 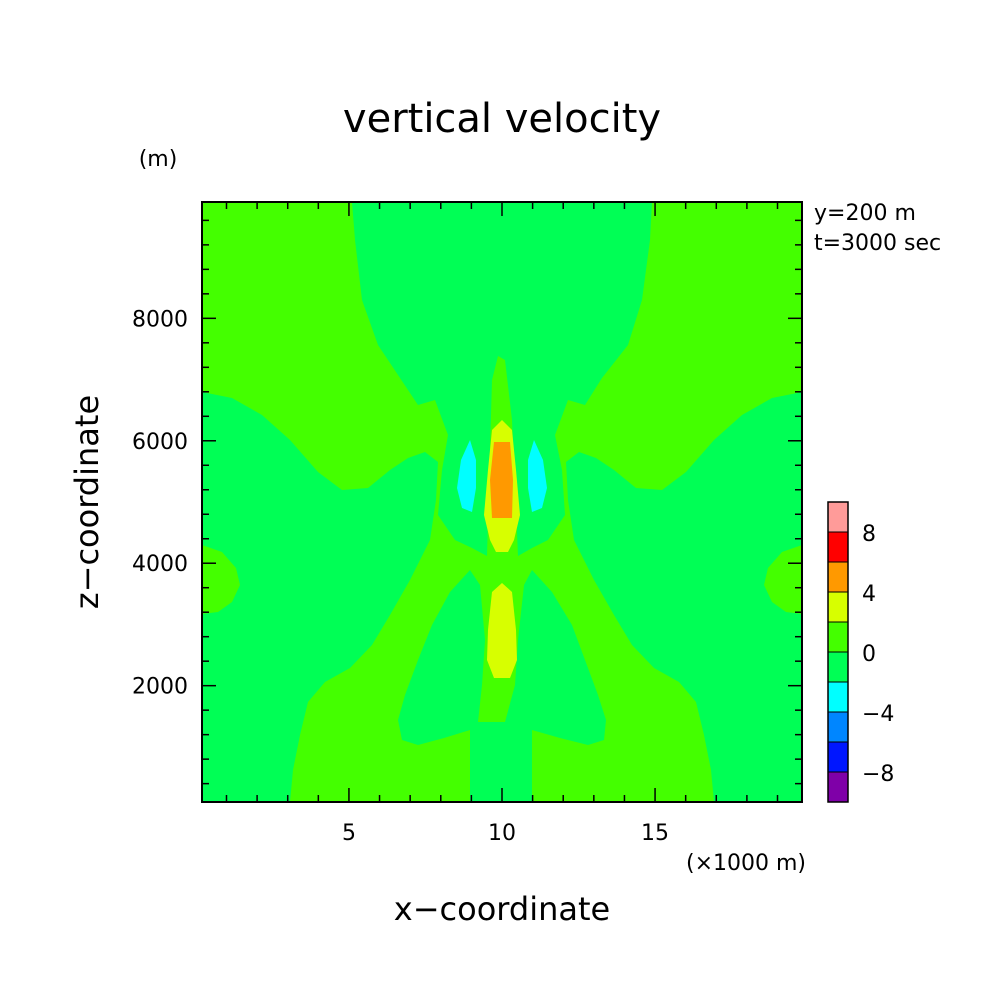 I want to click on y-tick-label: 2000, so click(x=160, y=687).